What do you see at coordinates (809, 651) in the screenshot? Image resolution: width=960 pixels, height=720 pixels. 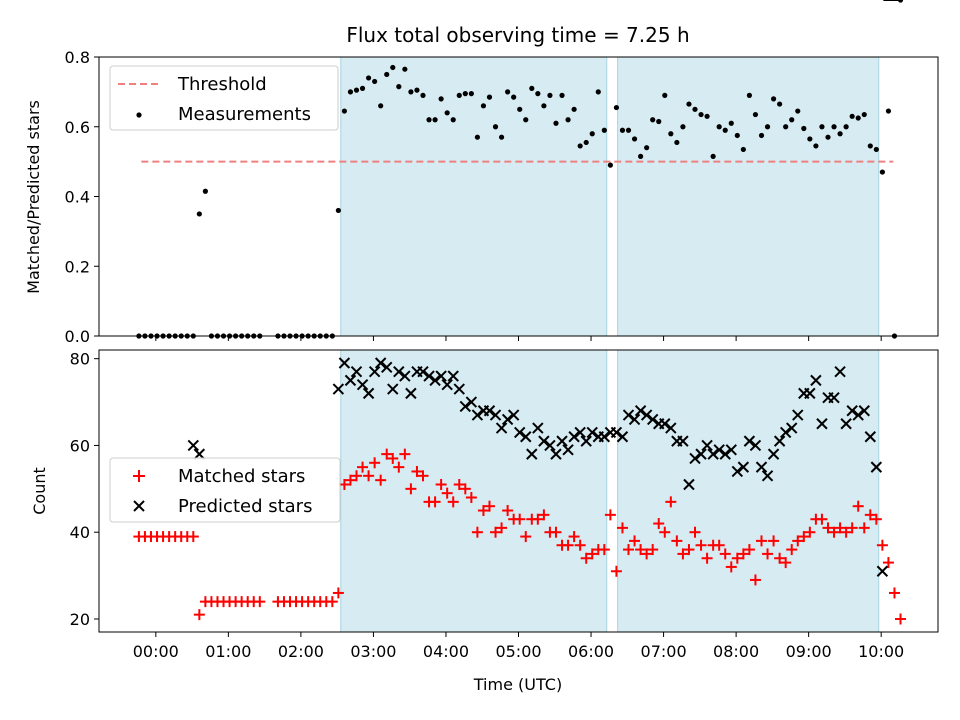 I see `x-tick-label: 09:00` at bounding box center [809, 651].